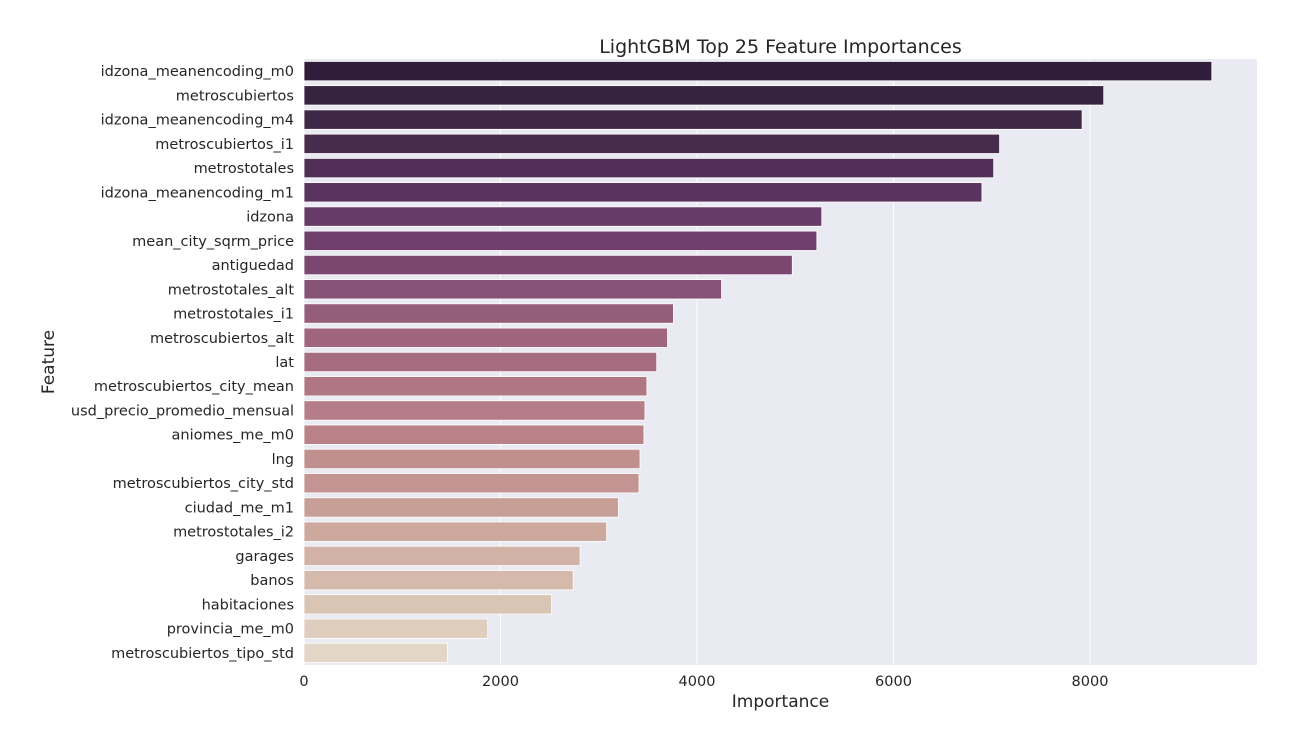  I want to click on y-tick-label: metroscubiertos, so click(235, 96).